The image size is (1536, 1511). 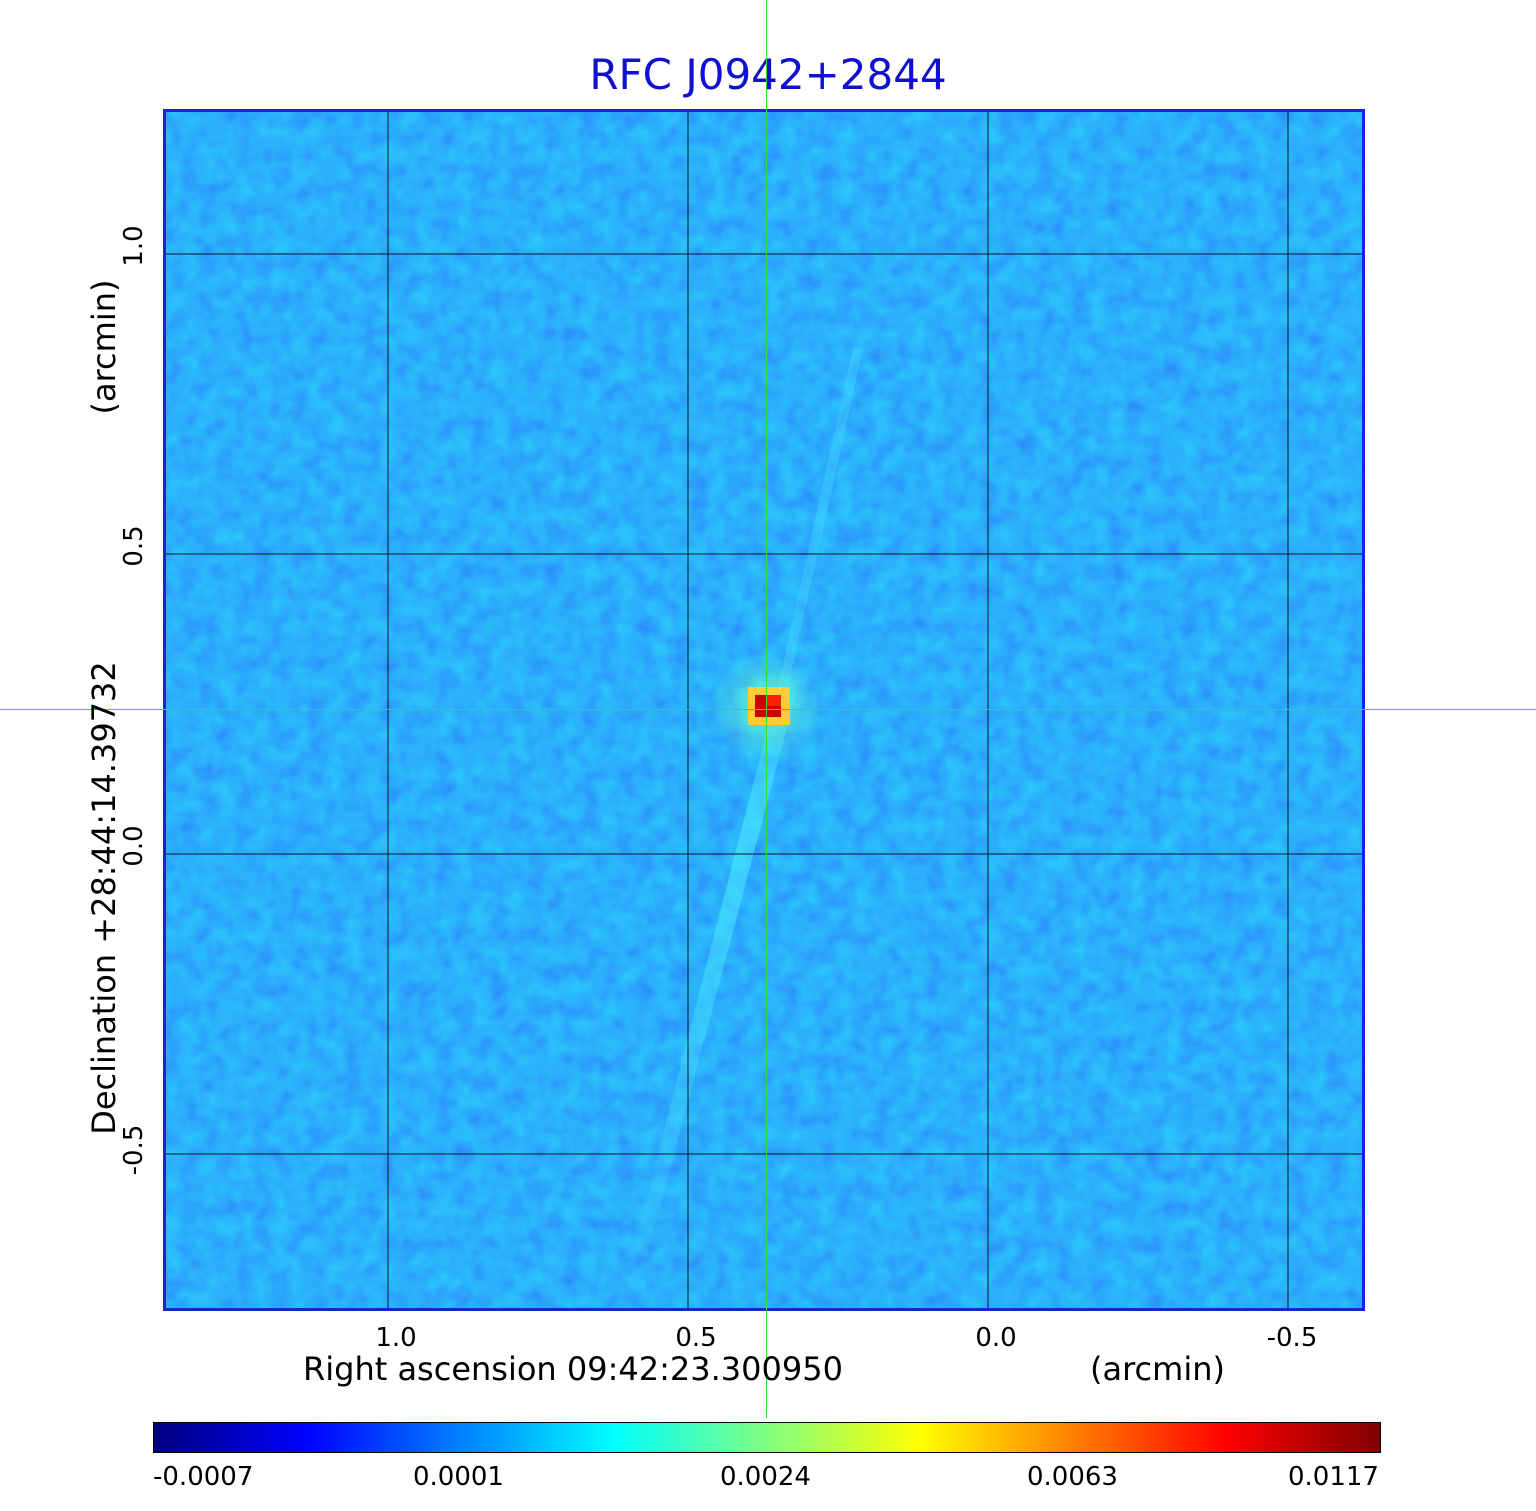 What do you see at coordinates (1333, 1477) in the screenshot?
I see `colorbar-tick-label: 0.0117` at bounding box center [1333, 1477].